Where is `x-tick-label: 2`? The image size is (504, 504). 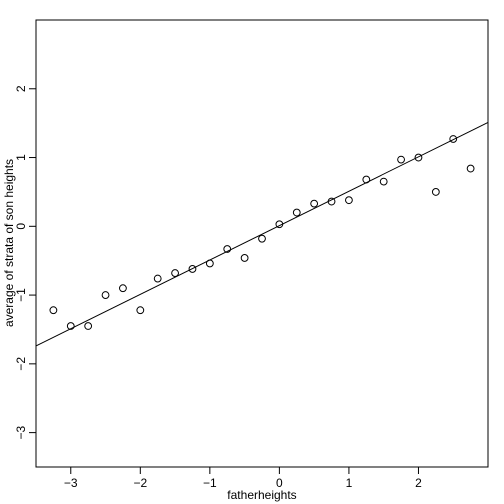 x-tick-label: 2 is located at coordinates (418, 483).